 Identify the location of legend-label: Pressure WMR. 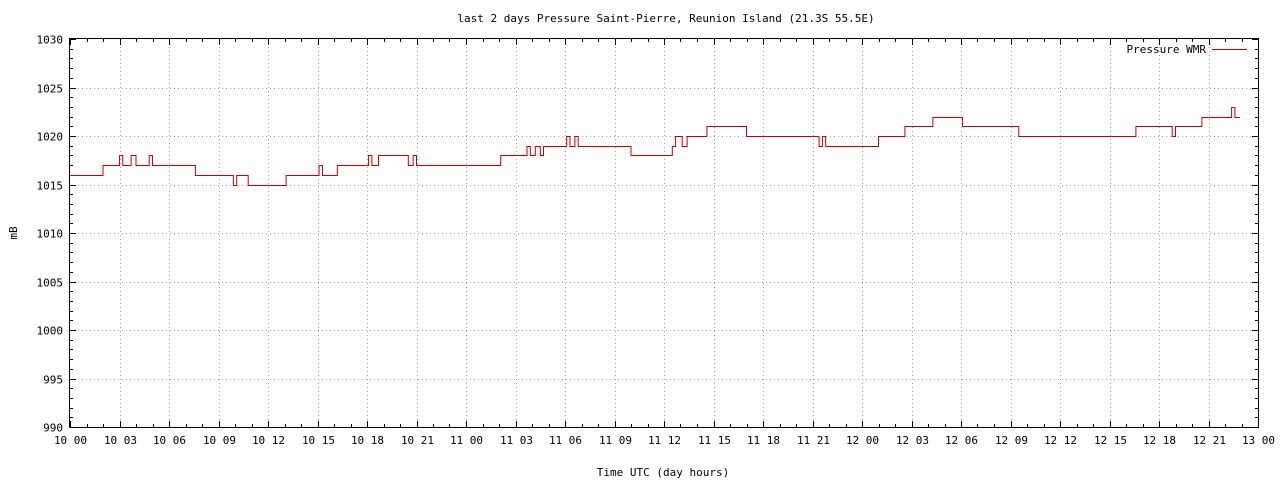
(1167, 49).